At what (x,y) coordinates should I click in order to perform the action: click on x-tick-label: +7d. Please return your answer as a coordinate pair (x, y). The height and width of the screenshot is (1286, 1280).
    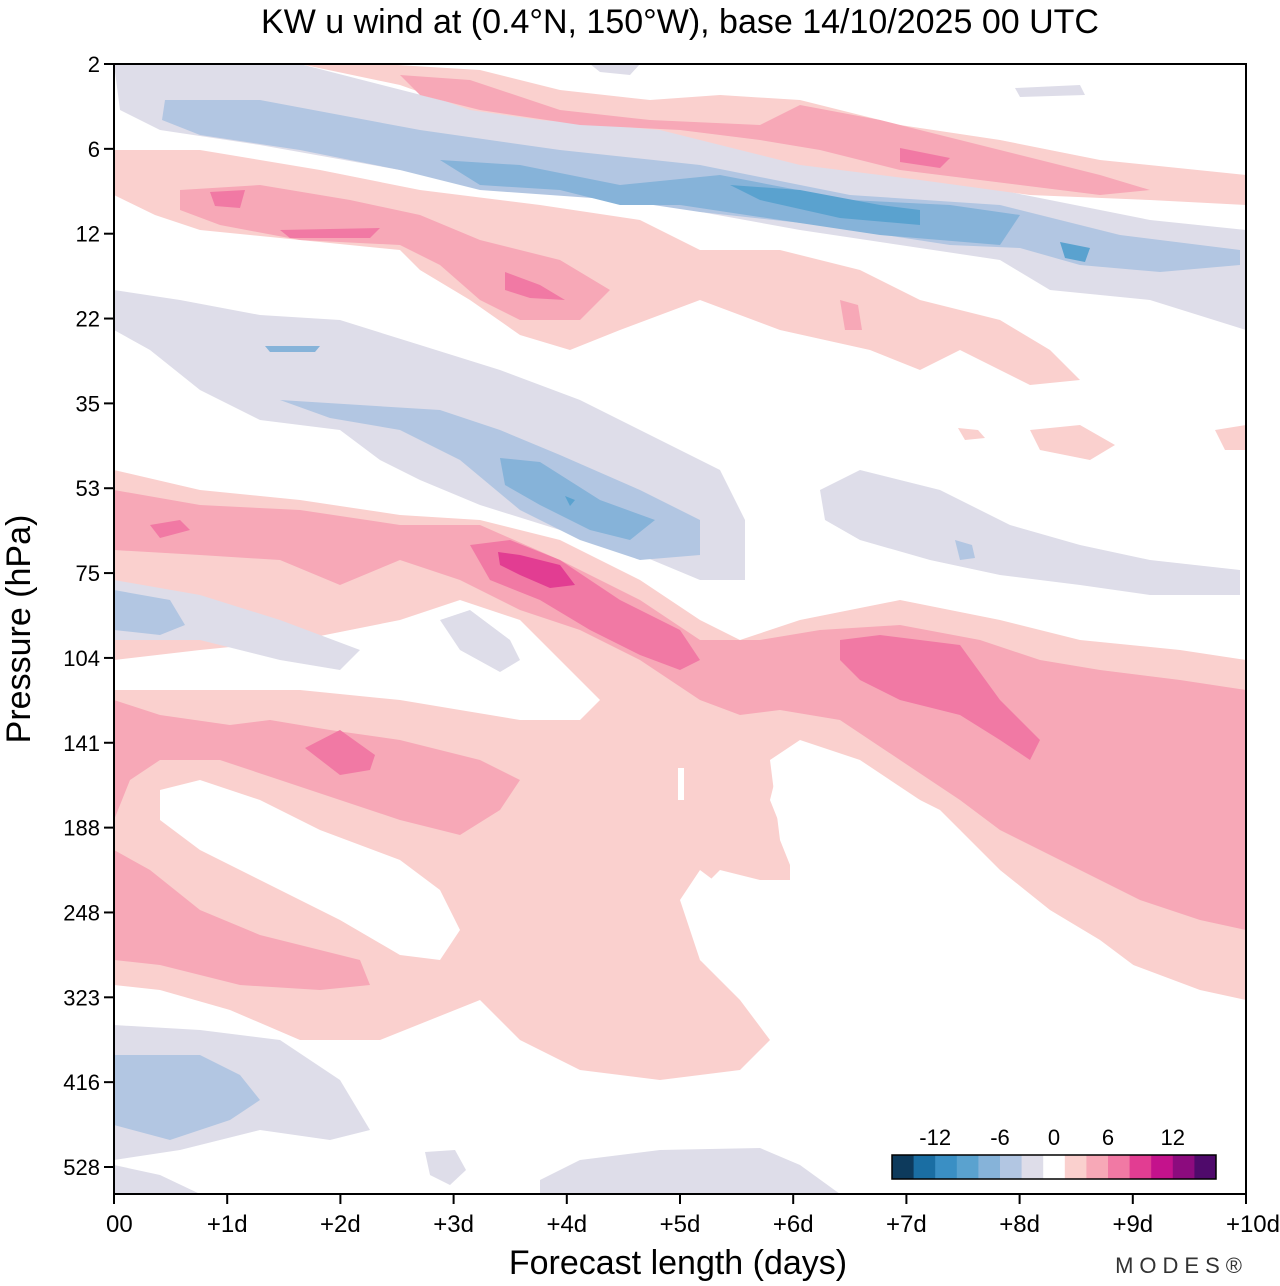
    Looking at the image, I should click on (906, 1224).